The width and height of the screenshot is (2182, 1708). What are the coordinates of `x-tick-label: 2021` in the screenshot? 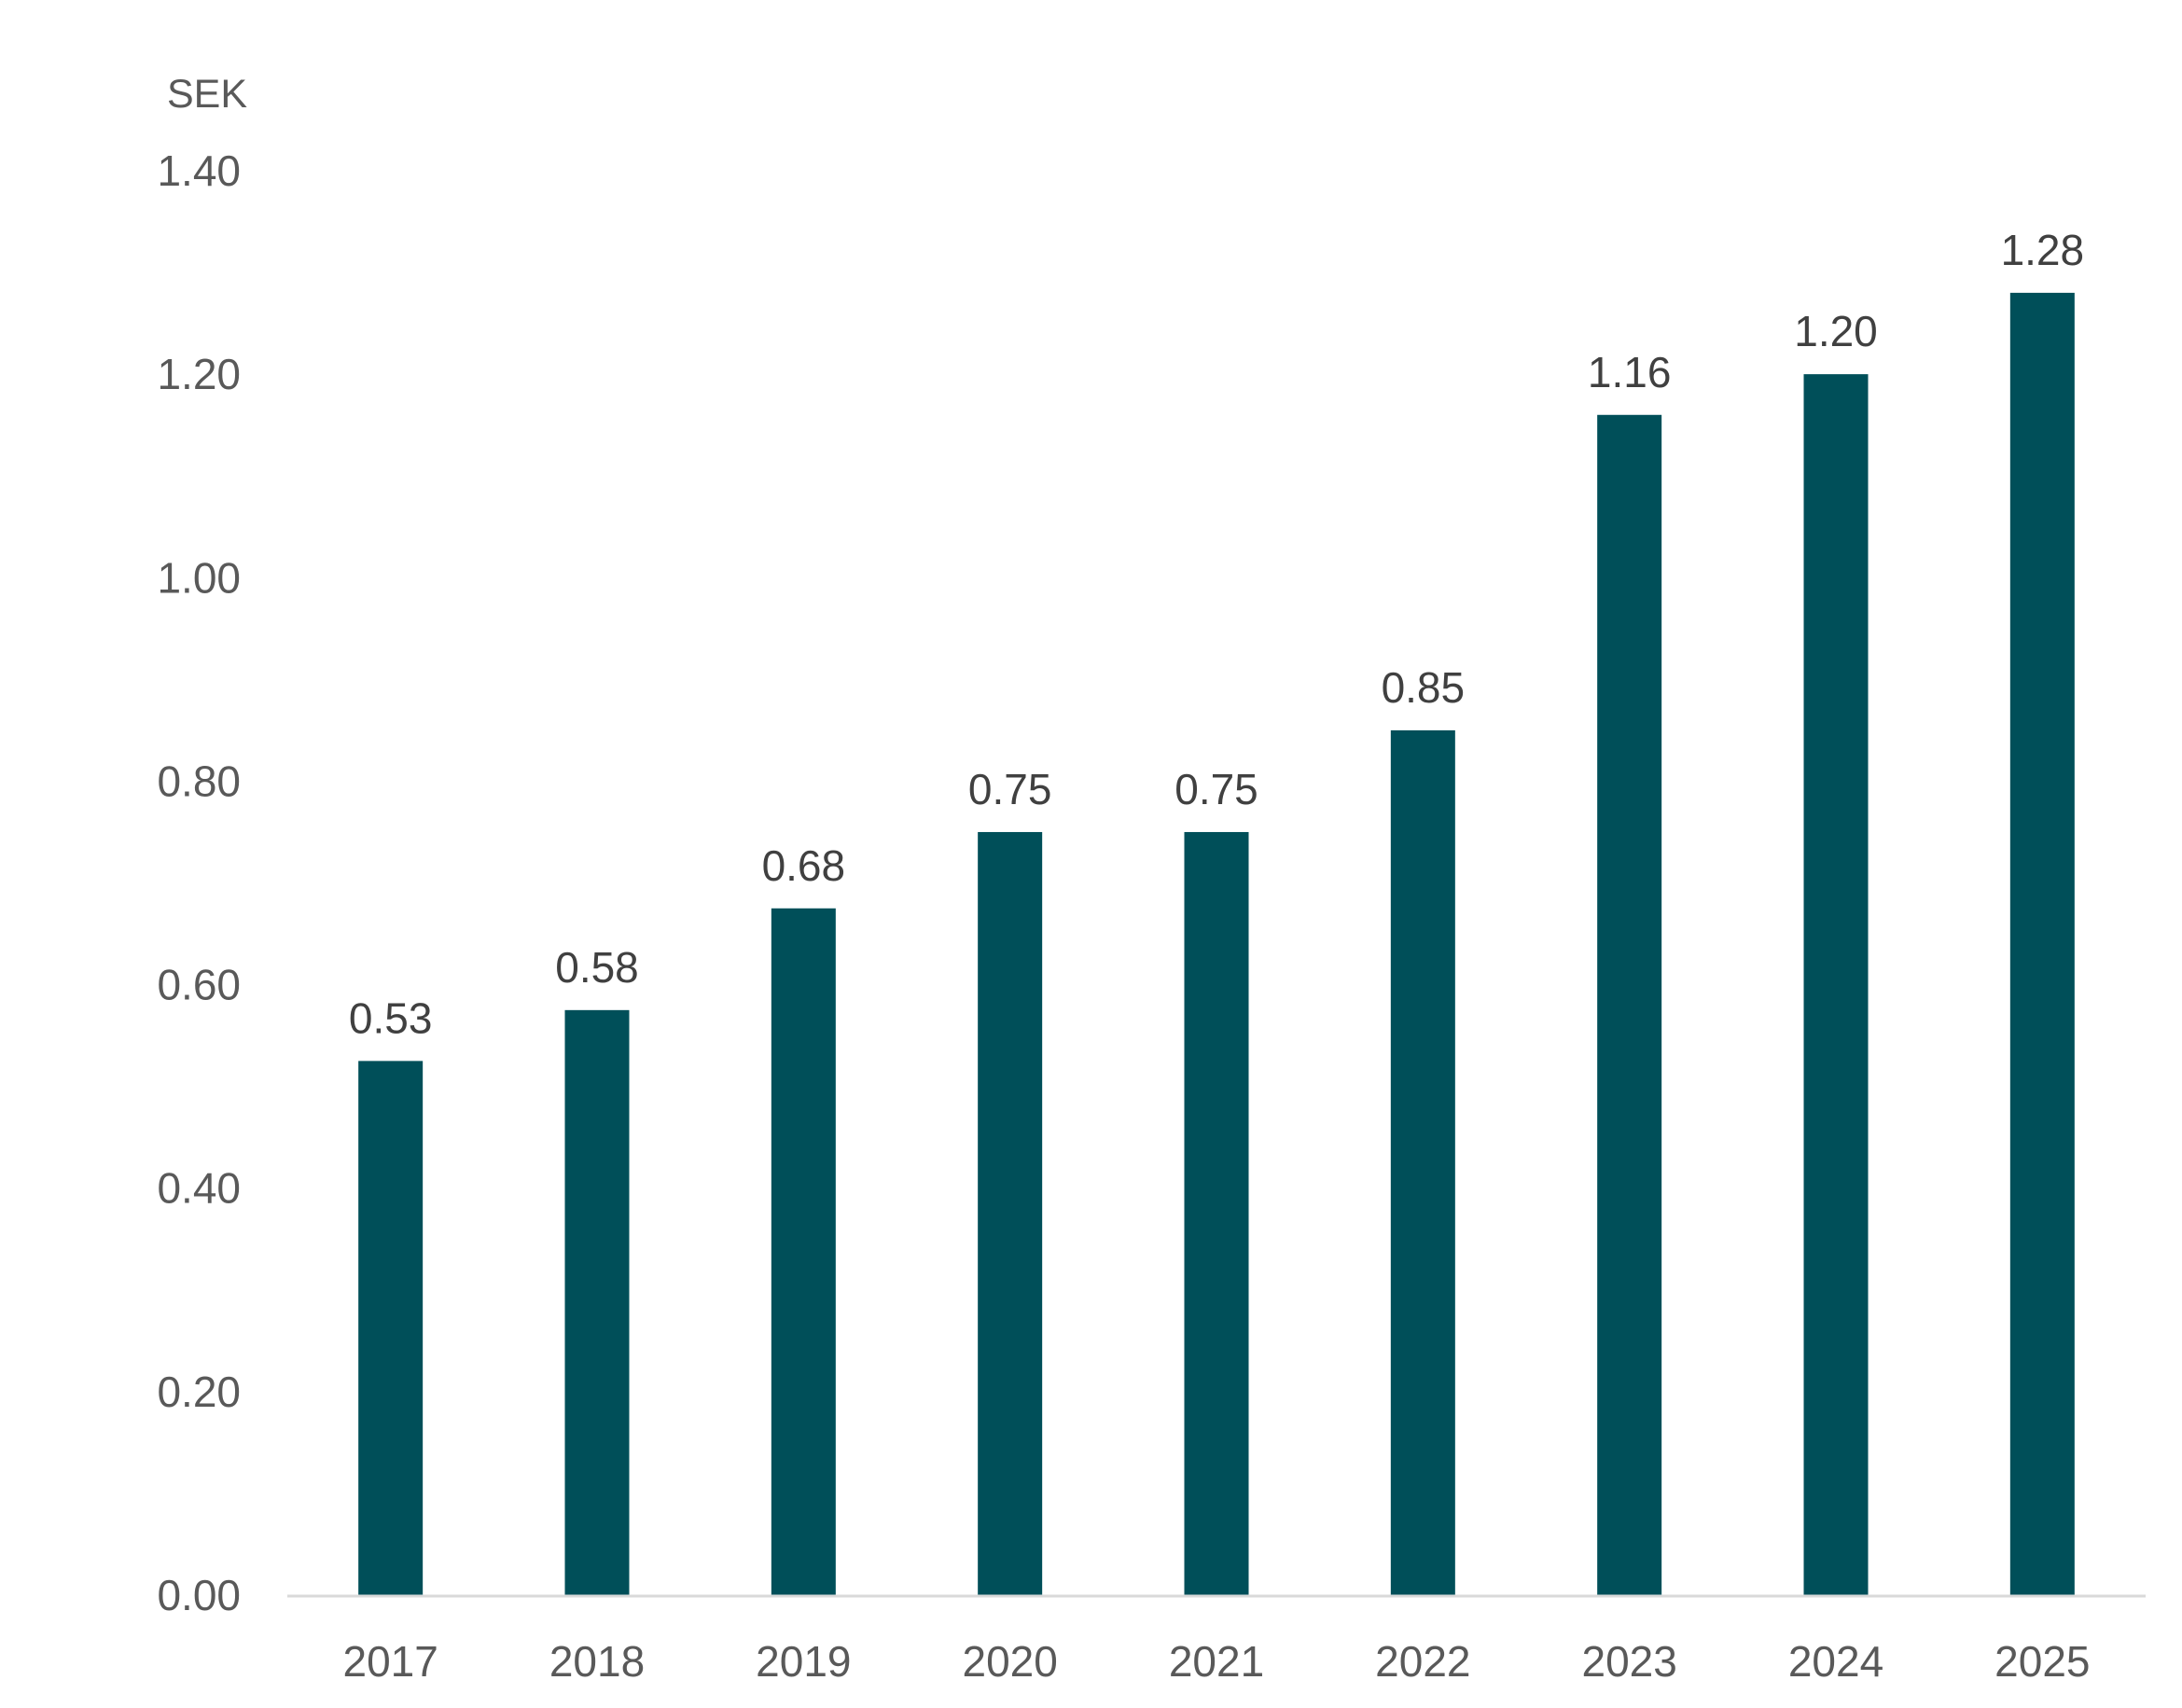 It's located at (1217, 1661).